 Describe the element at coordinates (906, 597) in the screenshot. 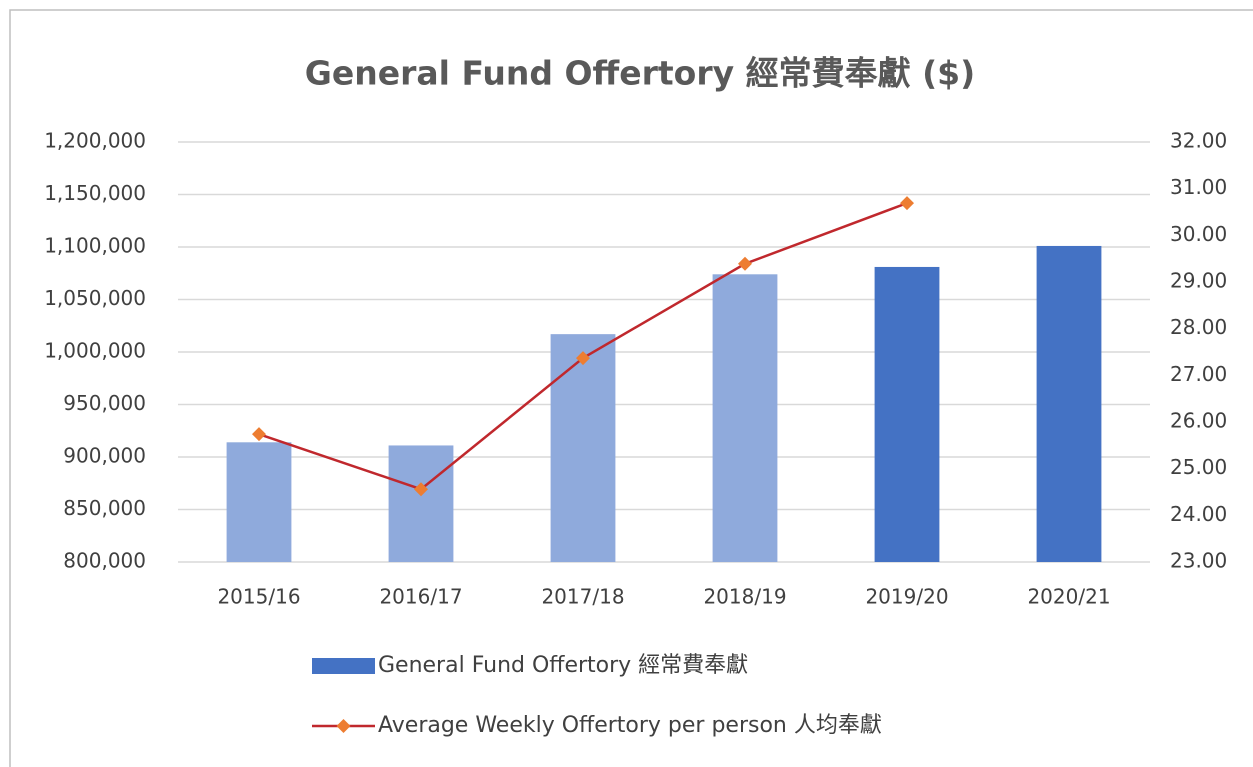

I see `x-tick-label: 2019/20` at that location.